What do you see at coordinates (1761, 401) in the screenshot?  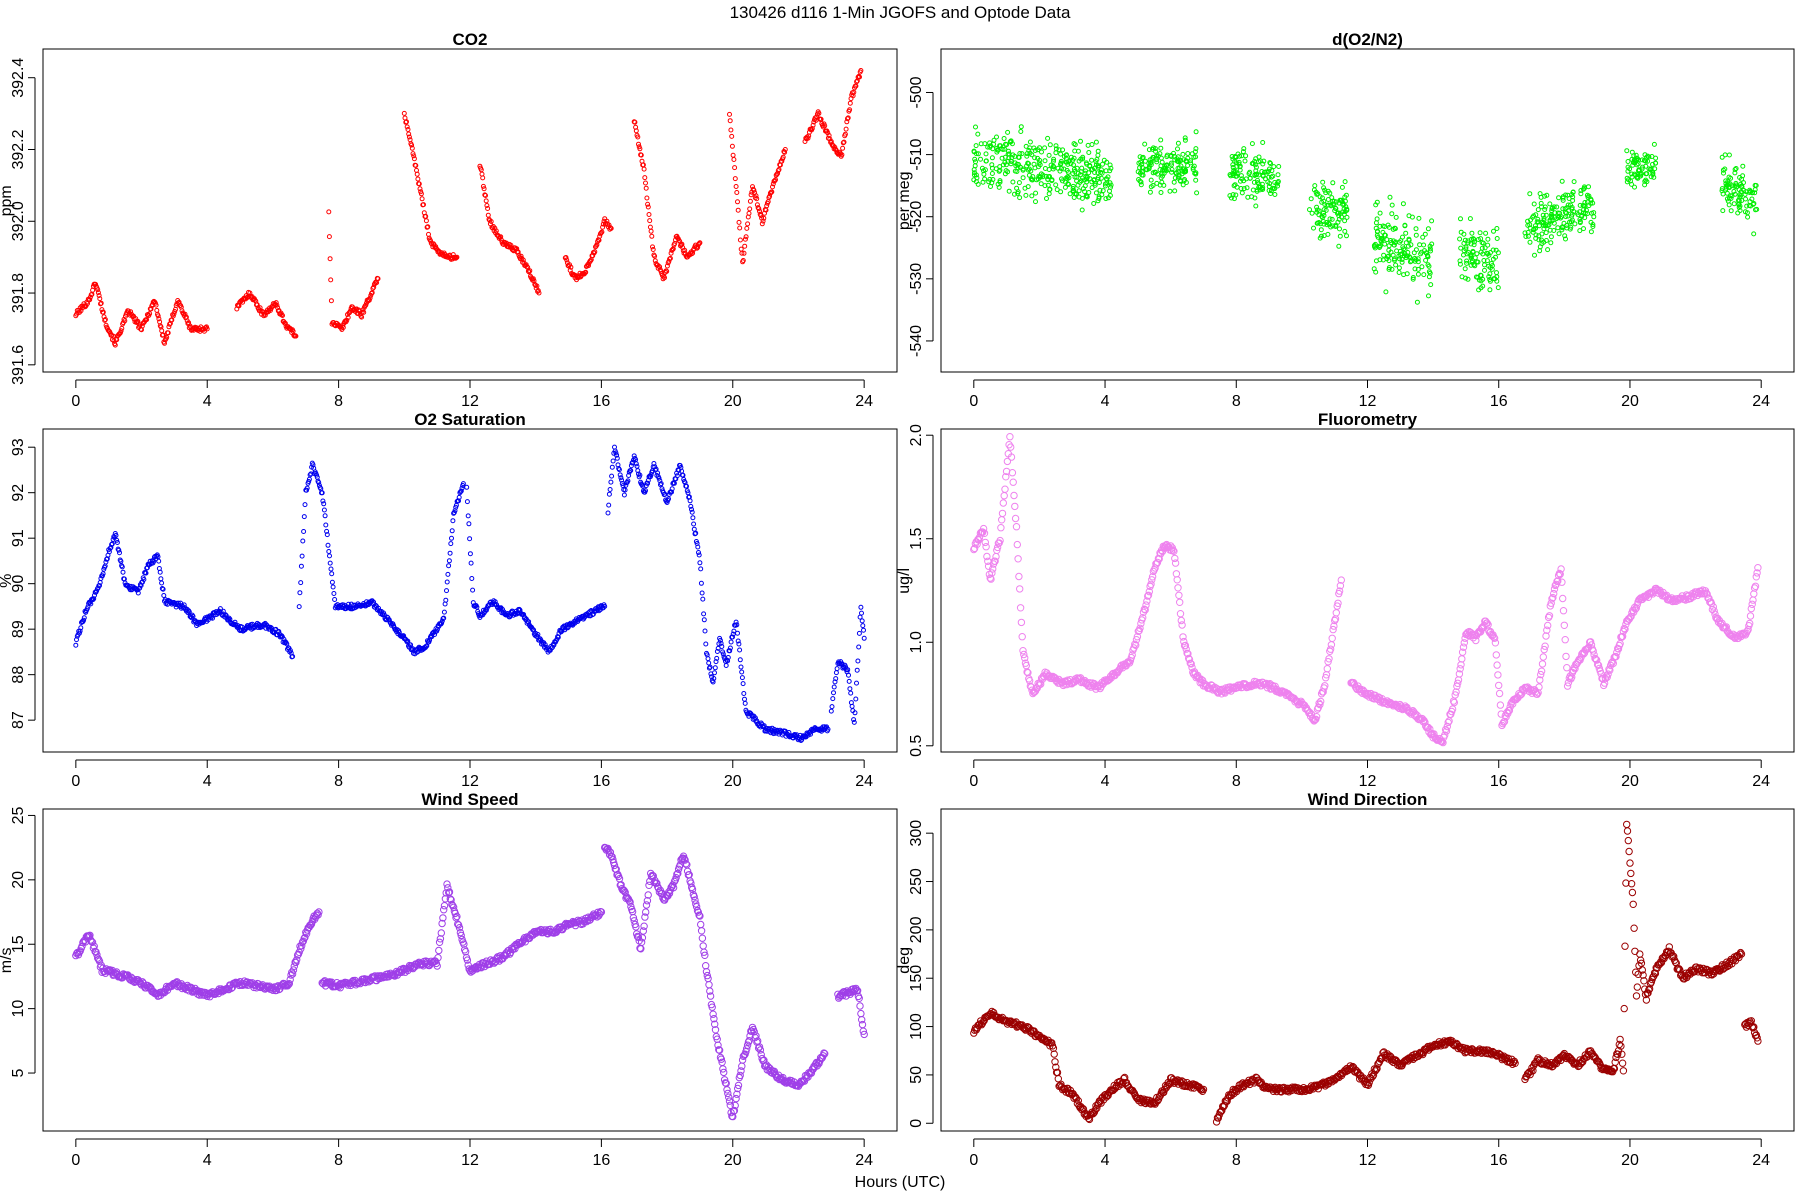 I see `o2n2-x-tick-label: 24` at bounding box center [1761, 401].